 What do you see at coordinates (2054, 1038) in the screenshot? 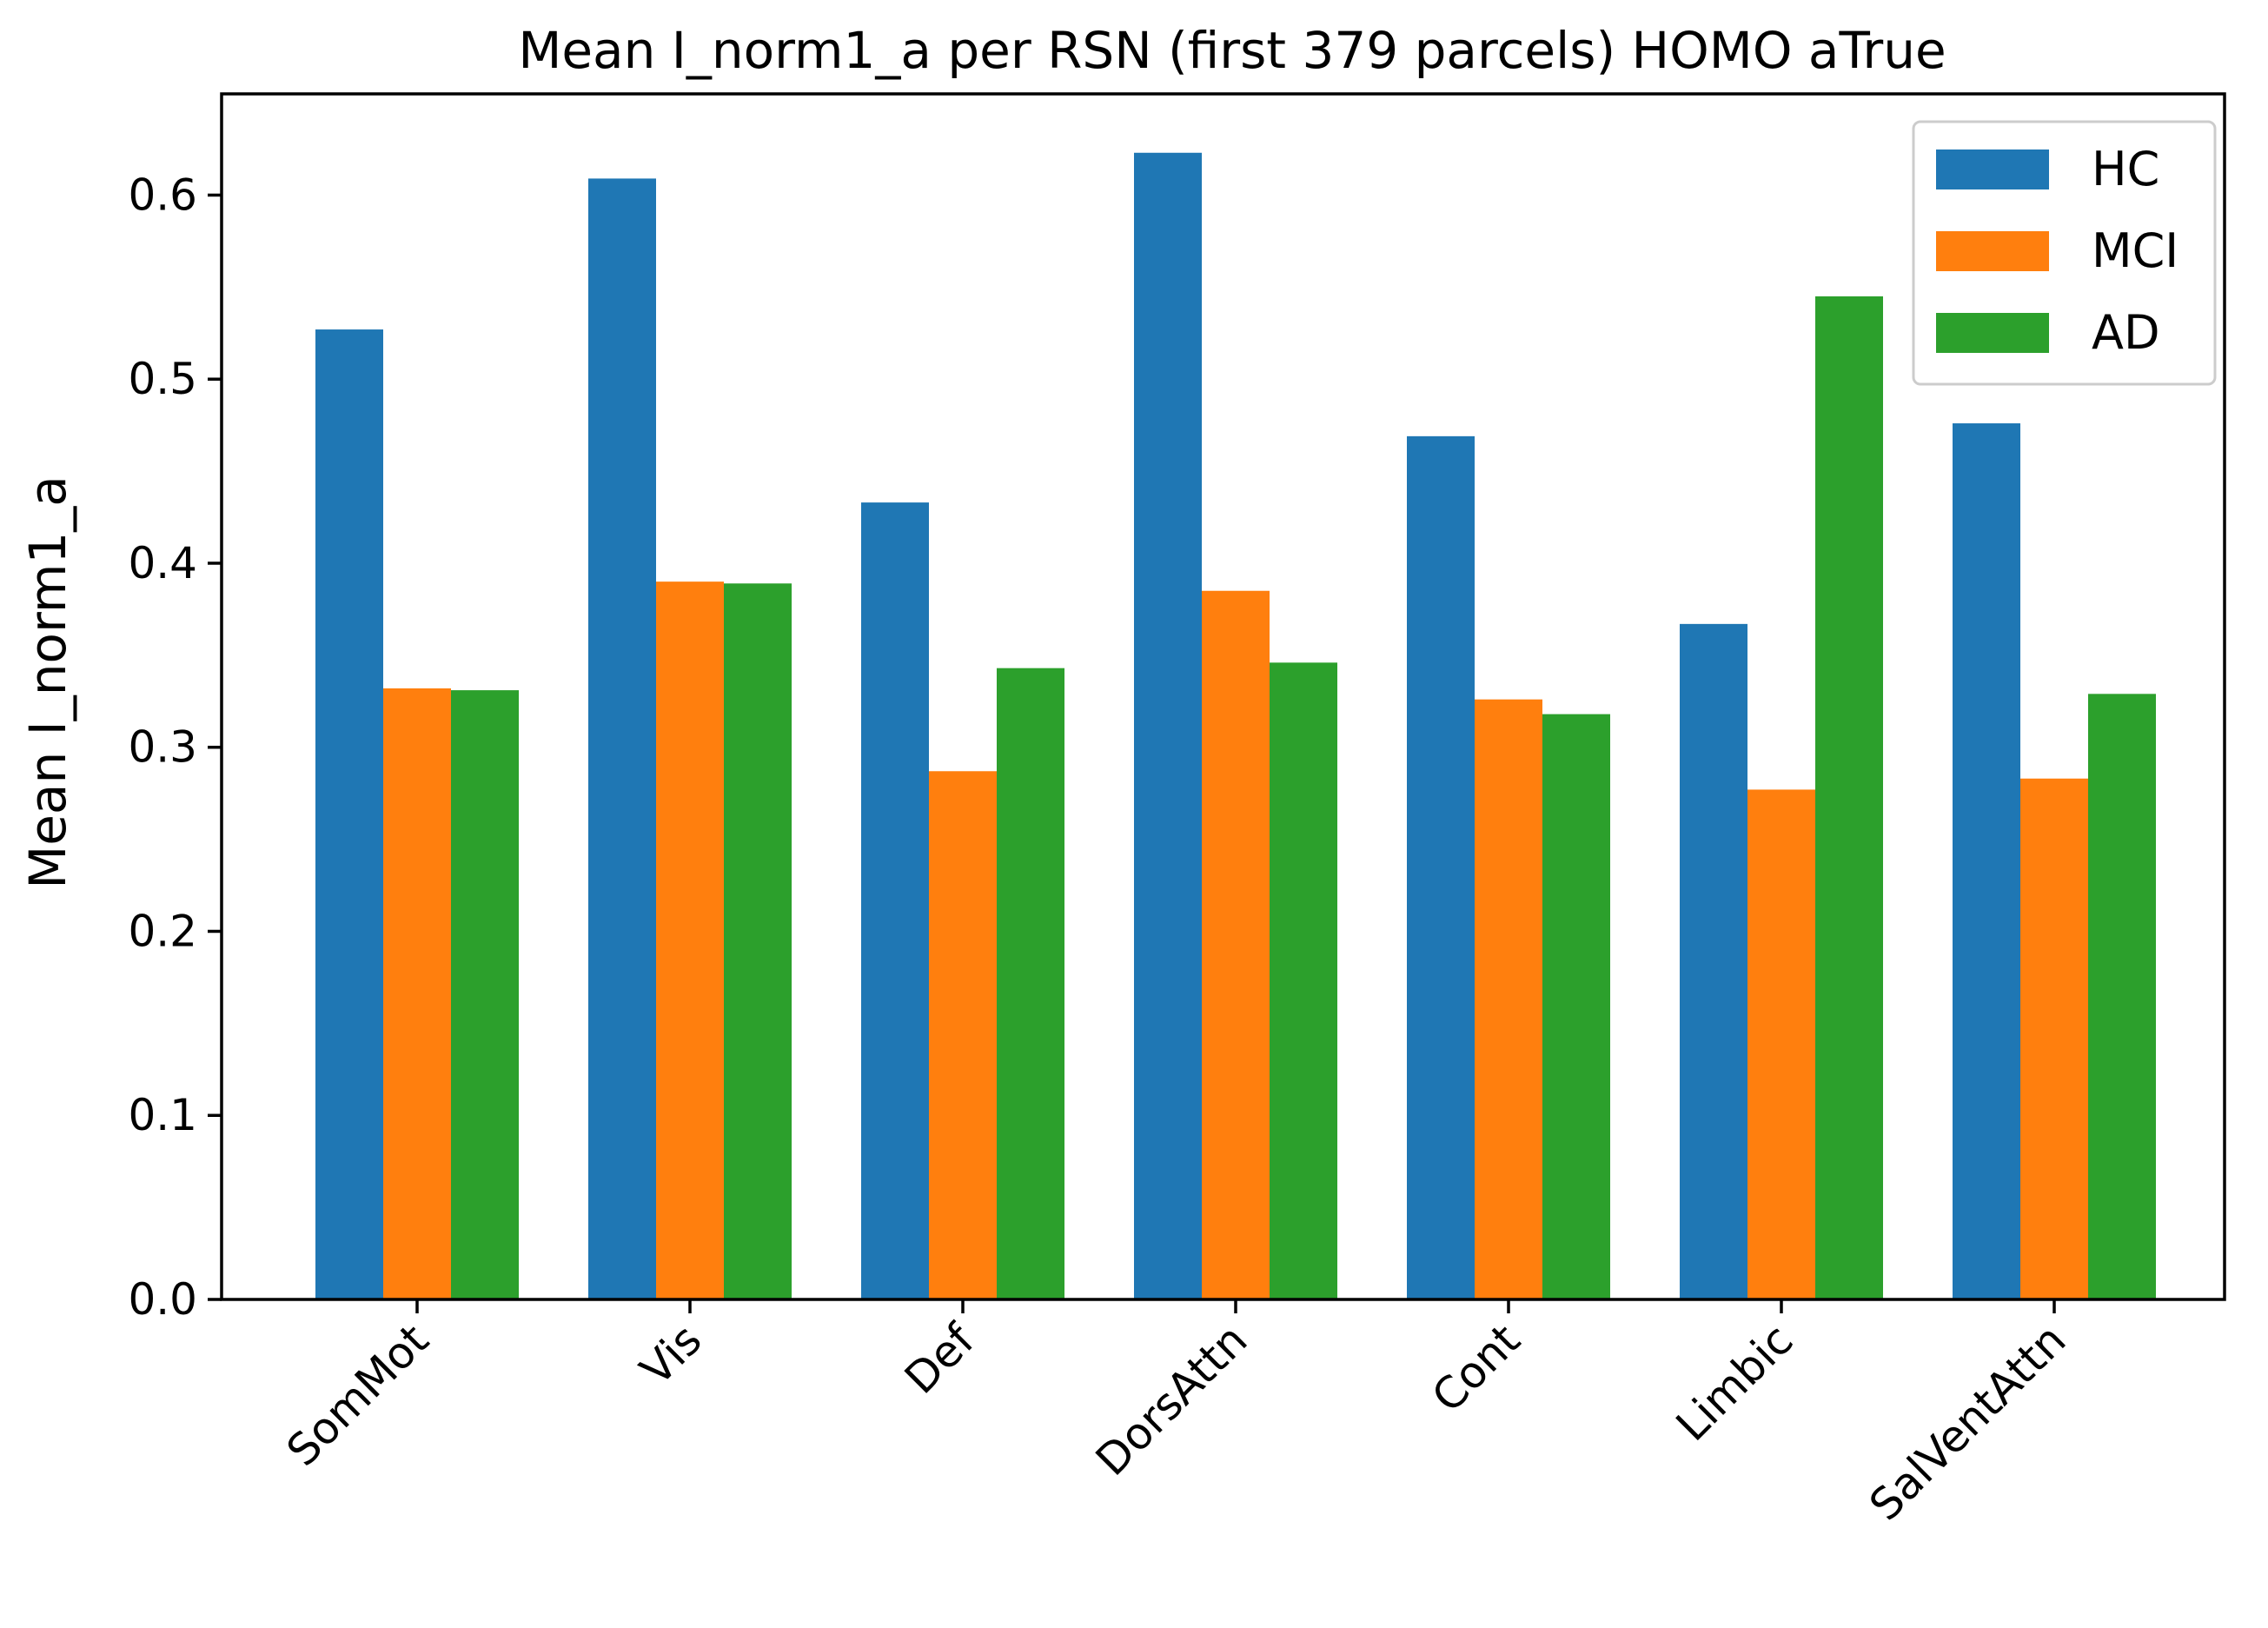
I see `bar-mci-salventattn` at bounding box center [2054, 1038].